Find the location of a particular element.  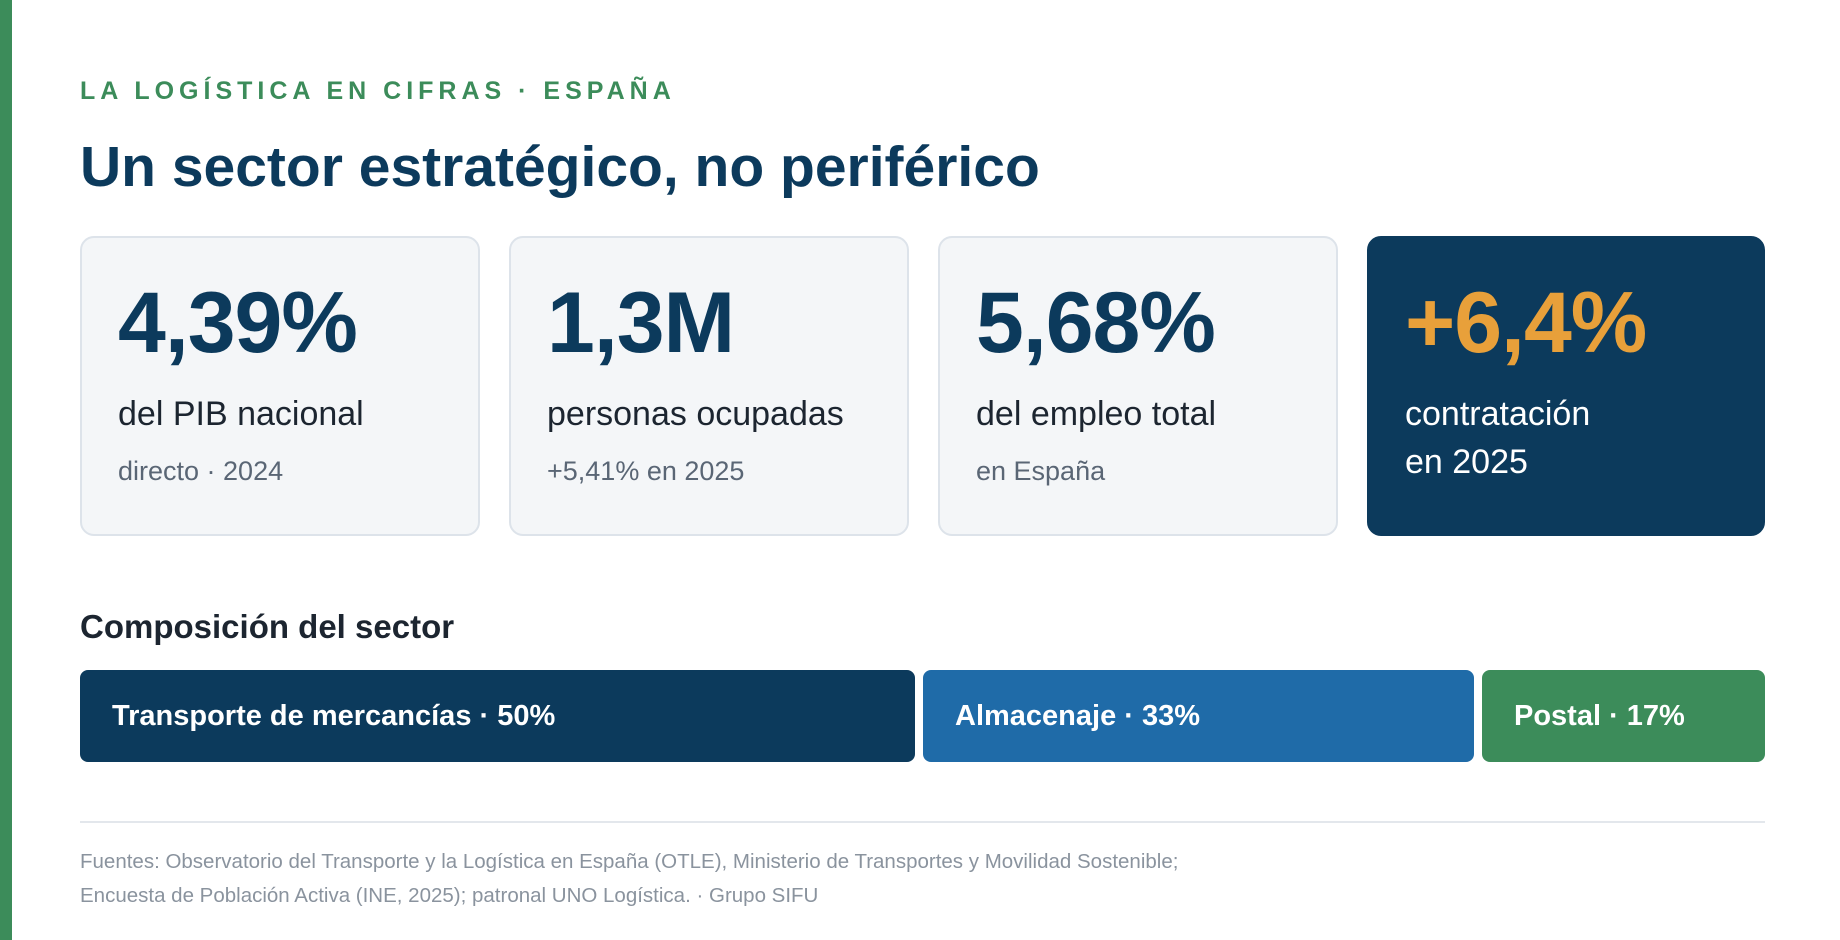

stat-label: contratación en 2025 is located at coordinates (1497, 438).